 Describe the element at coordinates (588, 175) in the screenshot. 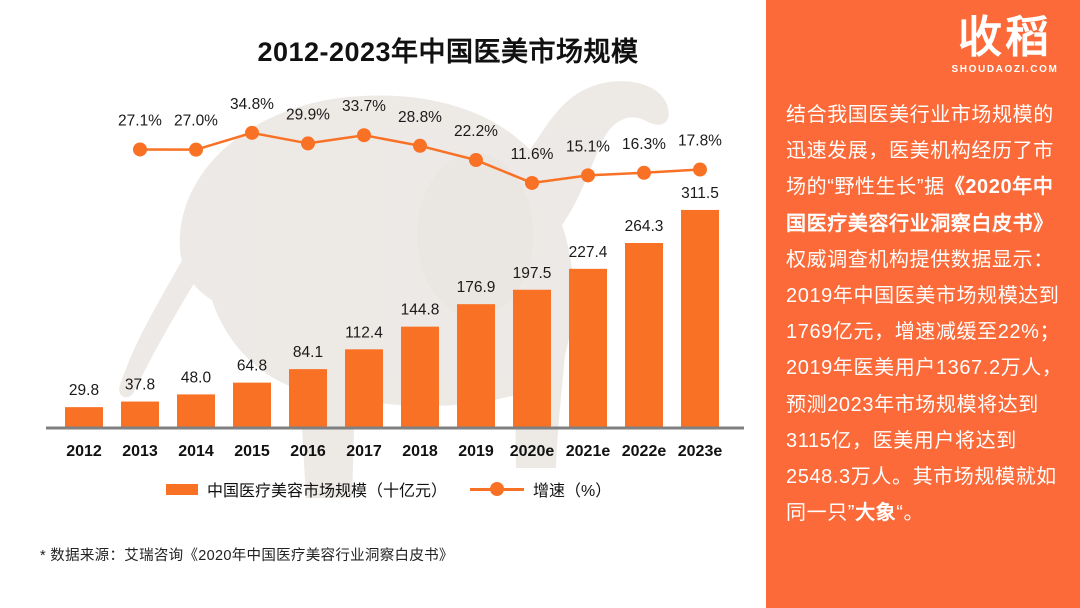

I see `growth-point-2021e` at that location.